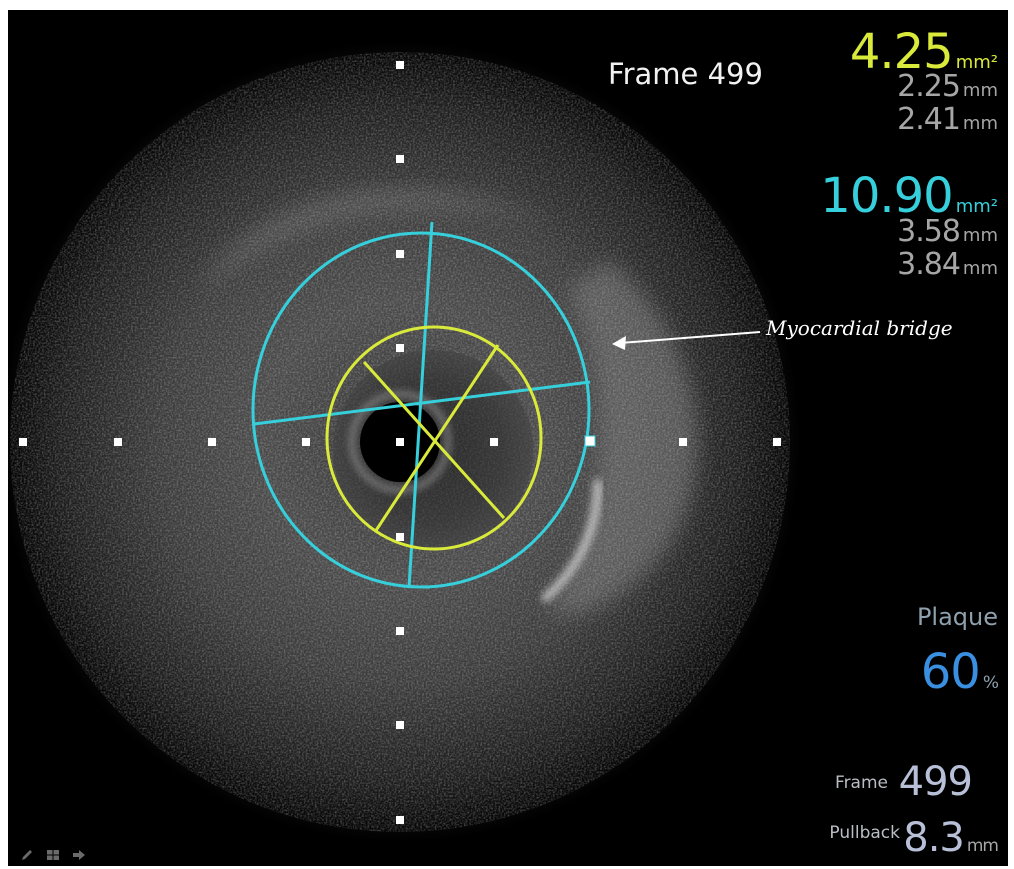 This screenshot has width=1014, height=869. I want to click on vessel-max-diameter-readout: 3.84 mm, so click(947, 265).